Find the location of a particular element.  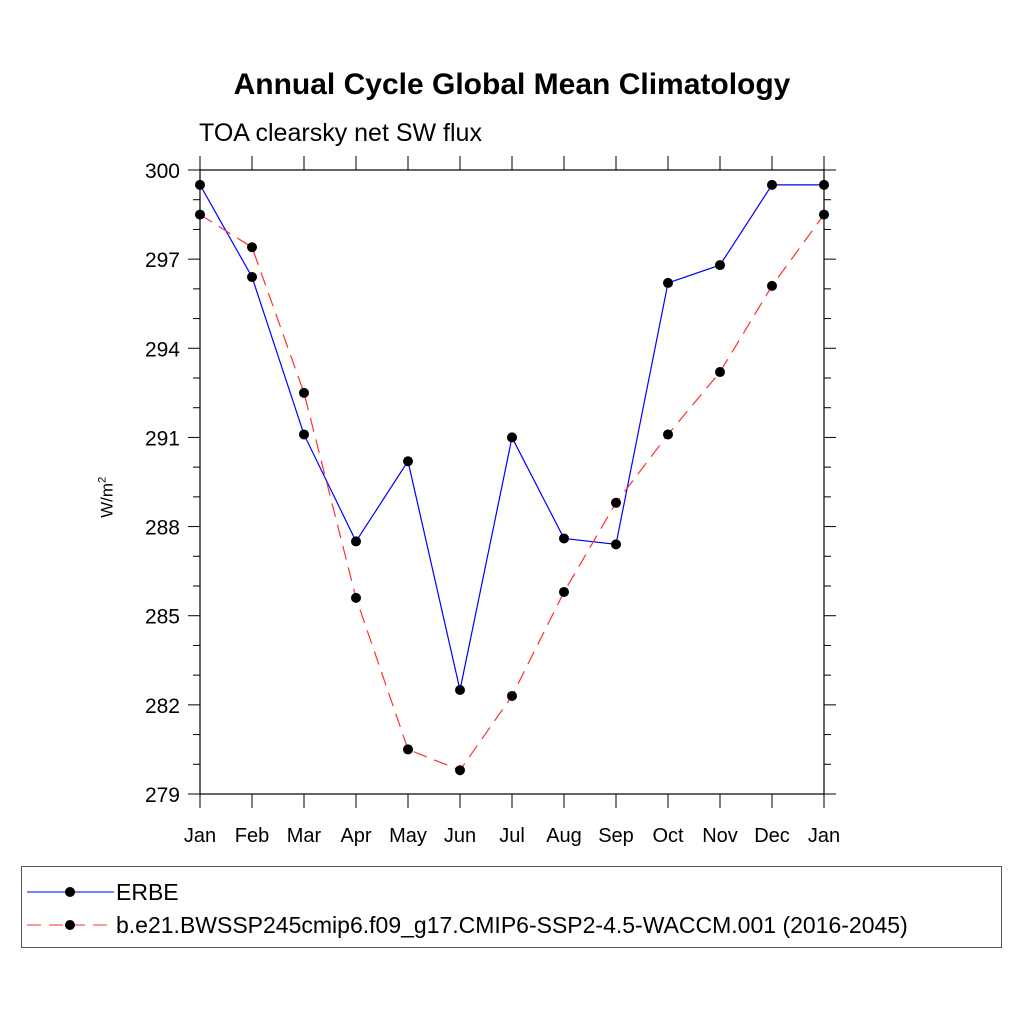

legend-label-erbe: ERBE is located at coordinates (147, 891).